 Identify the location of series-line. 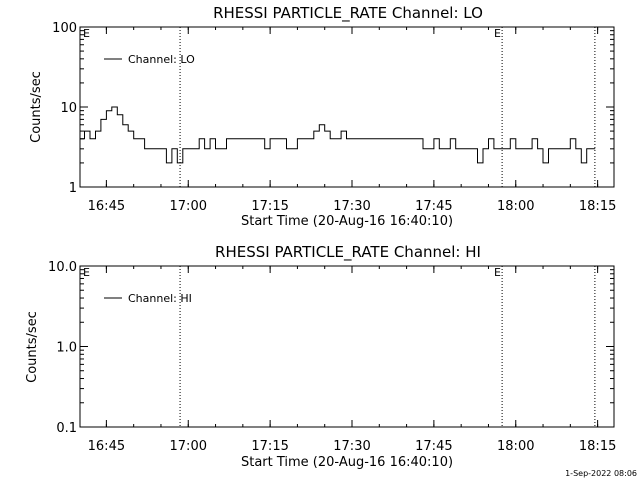
(338, 135).